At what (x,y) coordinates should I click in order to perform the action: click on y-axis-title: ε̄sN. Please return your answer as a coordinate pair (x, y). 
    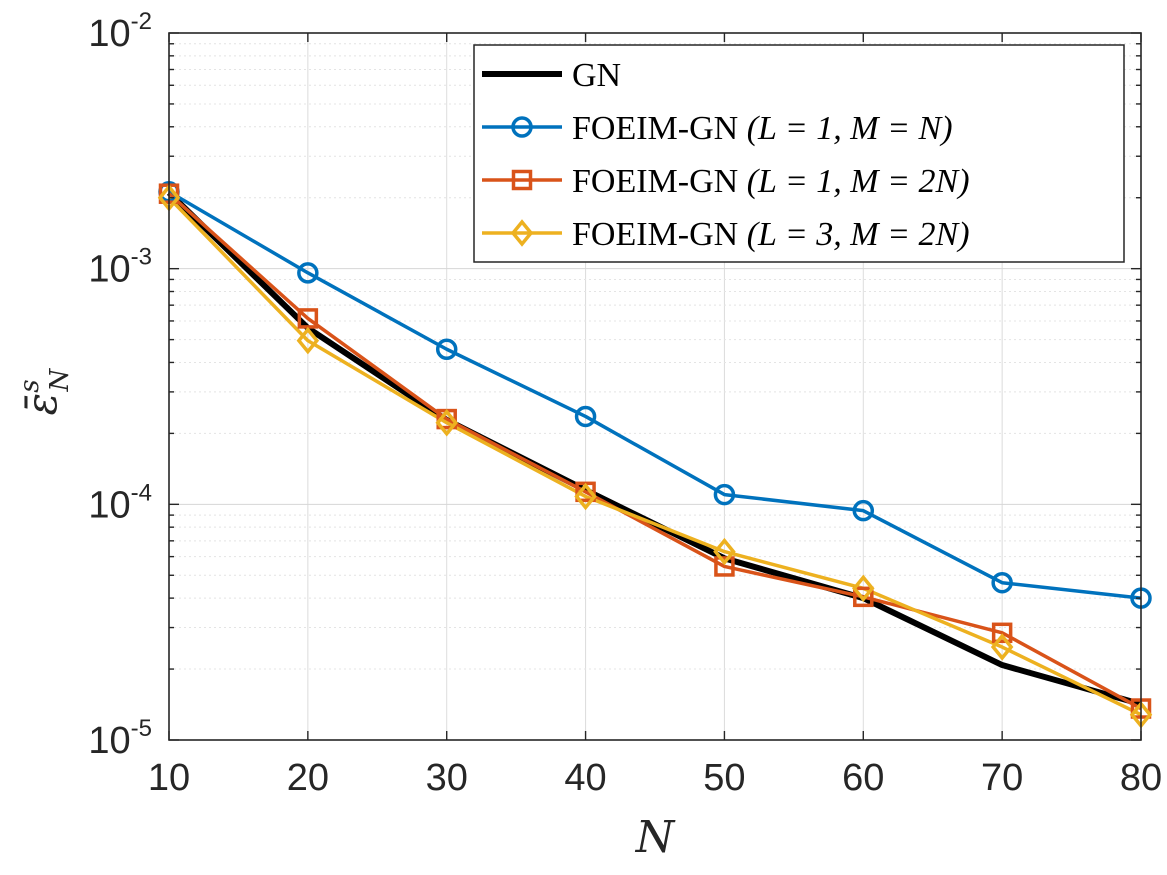
    Looking at the image, I should click on (45, 391).